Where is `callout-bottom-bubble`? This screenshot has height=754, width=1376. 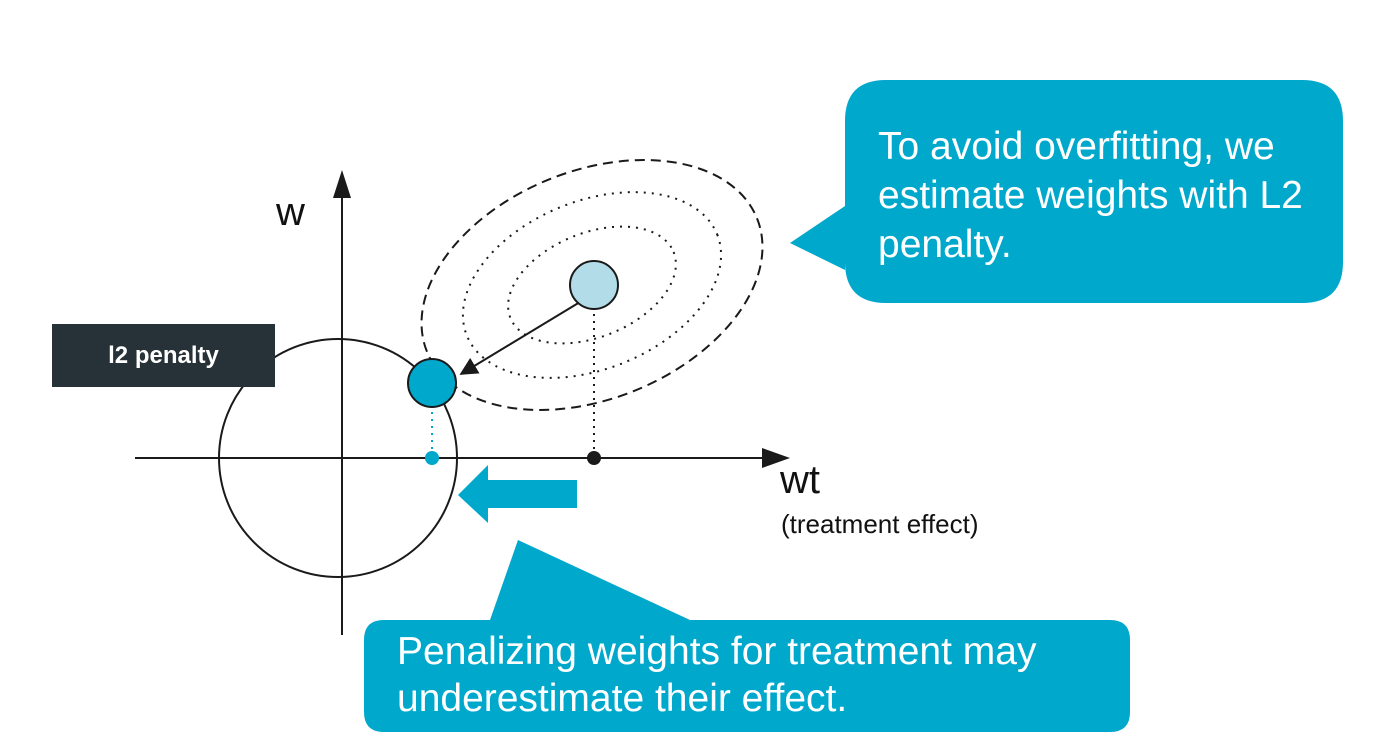 callout-bottom-bubble is located at coordinates (747, 636).